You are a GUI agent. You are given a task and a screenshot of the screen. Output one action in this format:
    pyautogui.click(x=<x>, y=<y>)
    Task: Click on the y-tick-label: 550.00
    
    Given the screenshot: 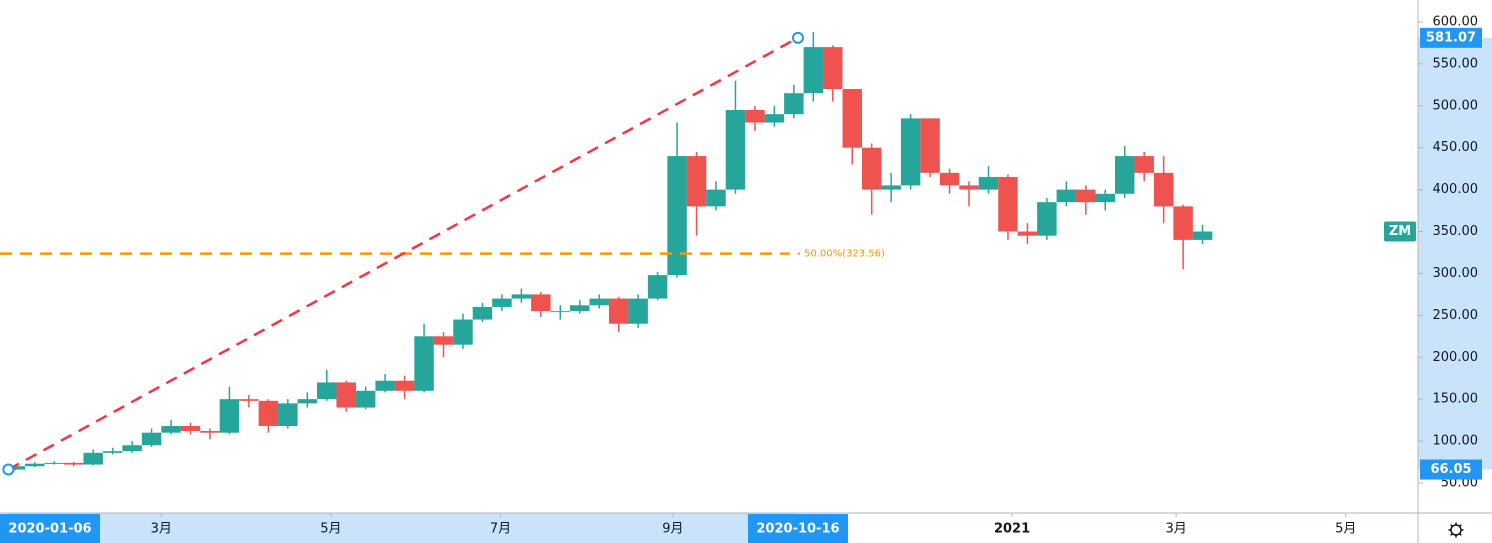 What is the action you would take?
    pyautogui.click(x=1456, y=63)
    